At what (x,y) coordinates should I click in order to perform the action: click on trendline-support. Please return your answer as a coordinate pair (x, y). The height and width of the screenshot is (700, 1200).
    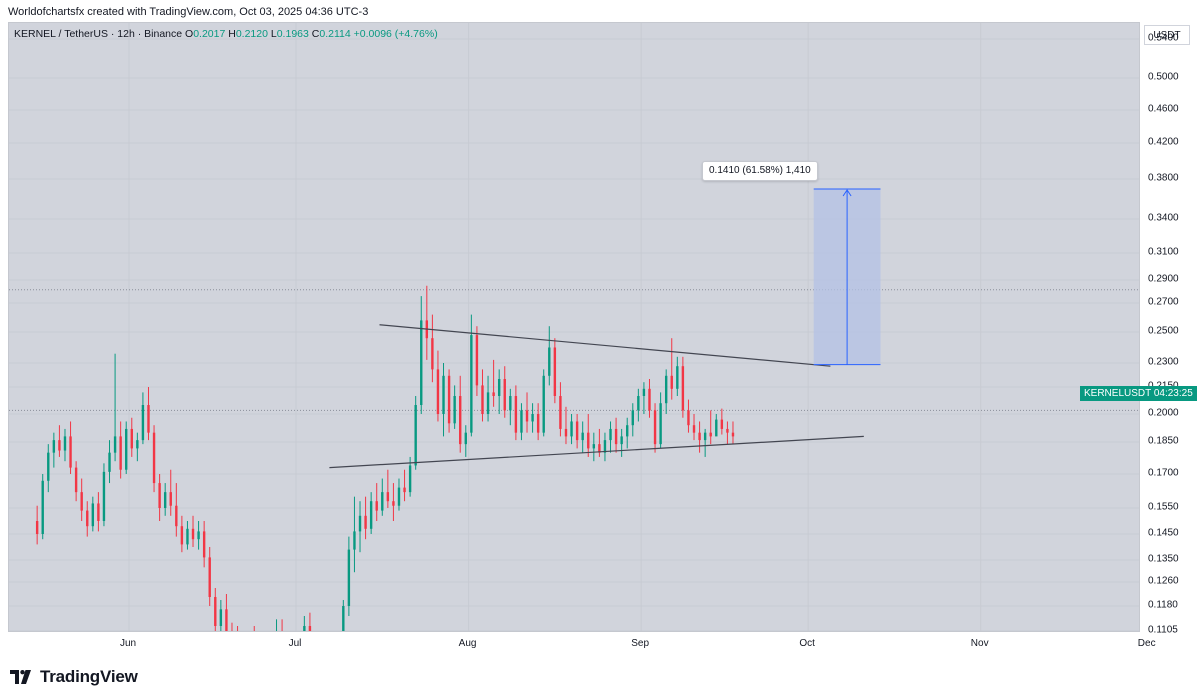
    Looking at the image, I should click on (596, 452).